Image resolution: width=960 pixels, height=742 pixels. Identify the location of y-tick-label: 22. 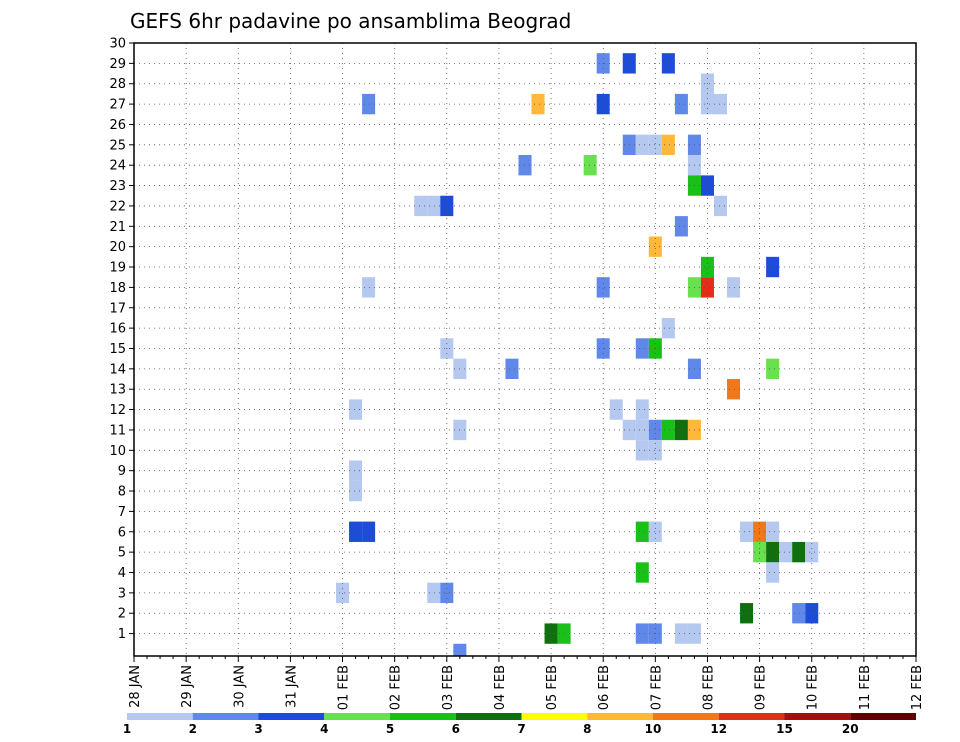
(117, 206).